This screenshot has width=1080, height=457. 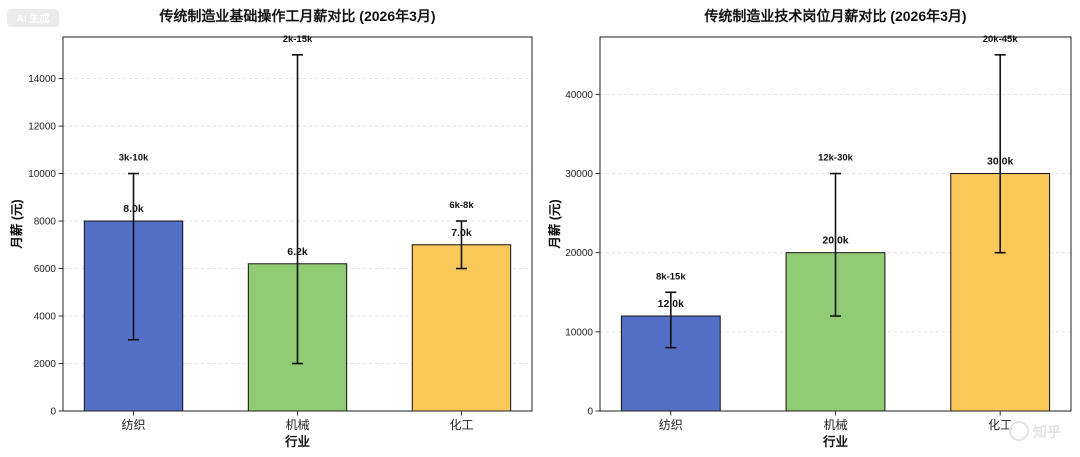 What do you see at coordinates (296, 16) in the screenshot?
I see `chart-title: 传统制造业基础操作工月薪对比 (2026年3月)` at bounding box center [296, 16].